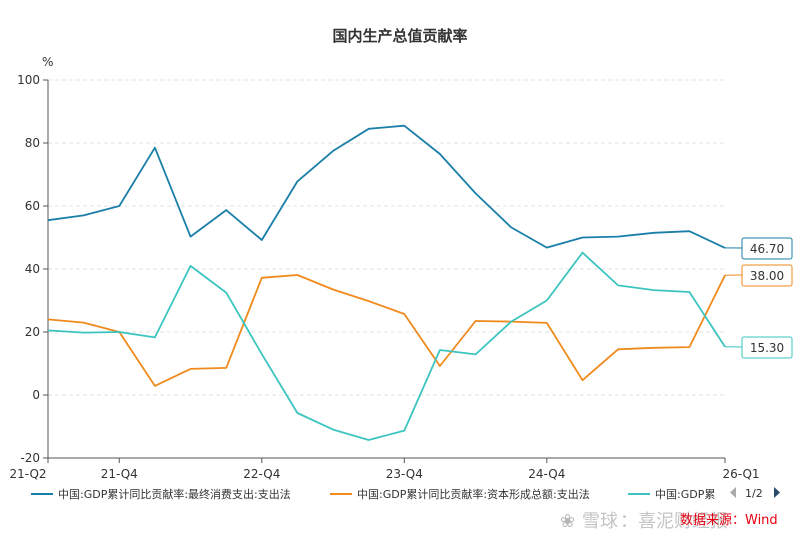  I want to click on watermark-author: ：喜泥财经报, so click(674, 521).